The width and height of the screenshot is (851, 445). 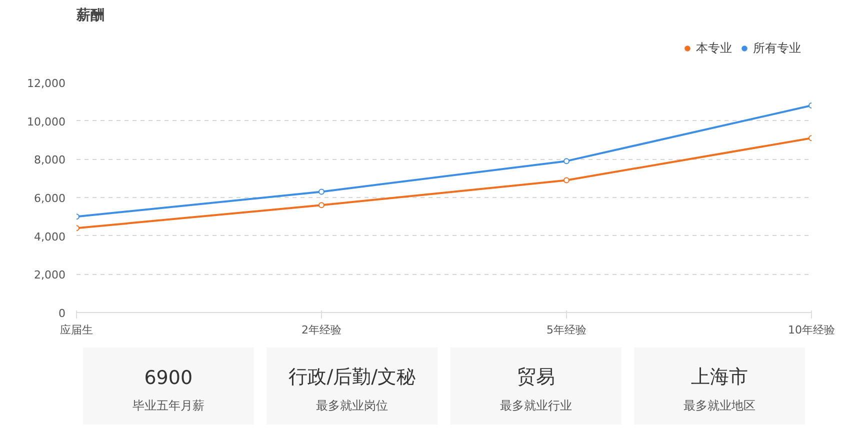 What do you see at coordinates (50, 237) in the screenshot?
I see `y-tick-label: 4,000` at bounding box center [50, 237].